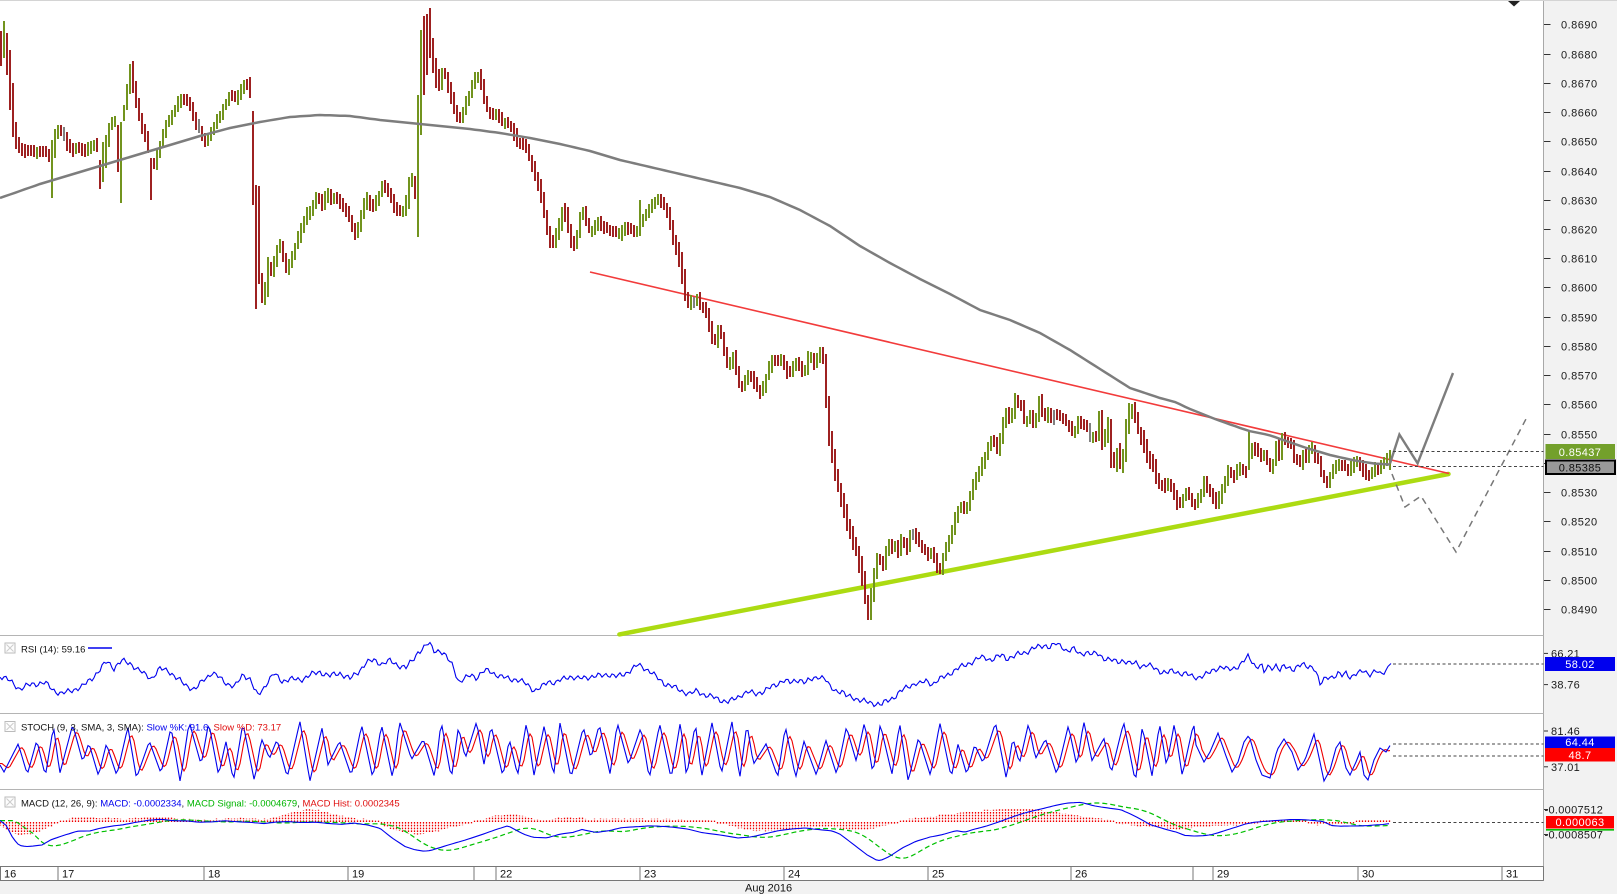 The width and height of the screenshot is (1617, 894). What do you see at coordinates (1579, 143) in the screenshot?
I see `svg-text: 0.8650` at bounding box center [1579, 143].